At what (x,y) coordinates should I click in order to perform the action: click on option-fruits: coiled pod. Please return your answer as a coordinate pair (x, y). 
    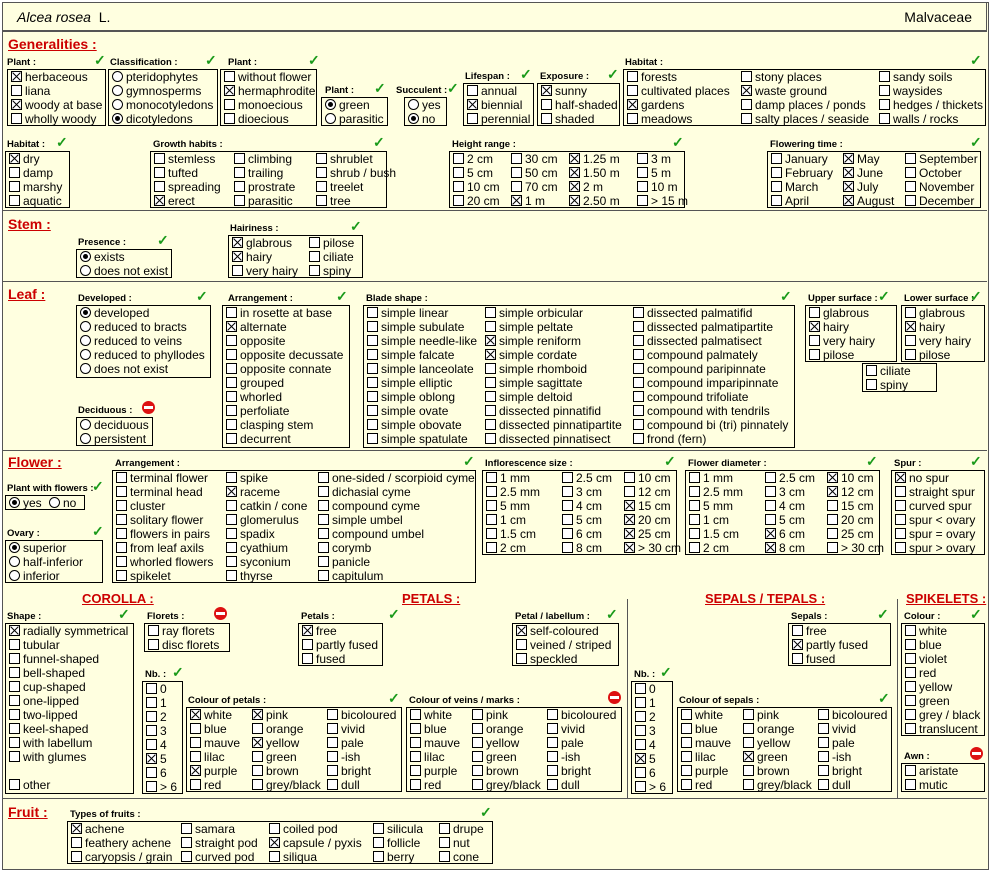
    Looking at the image, I should click on (303, 829).